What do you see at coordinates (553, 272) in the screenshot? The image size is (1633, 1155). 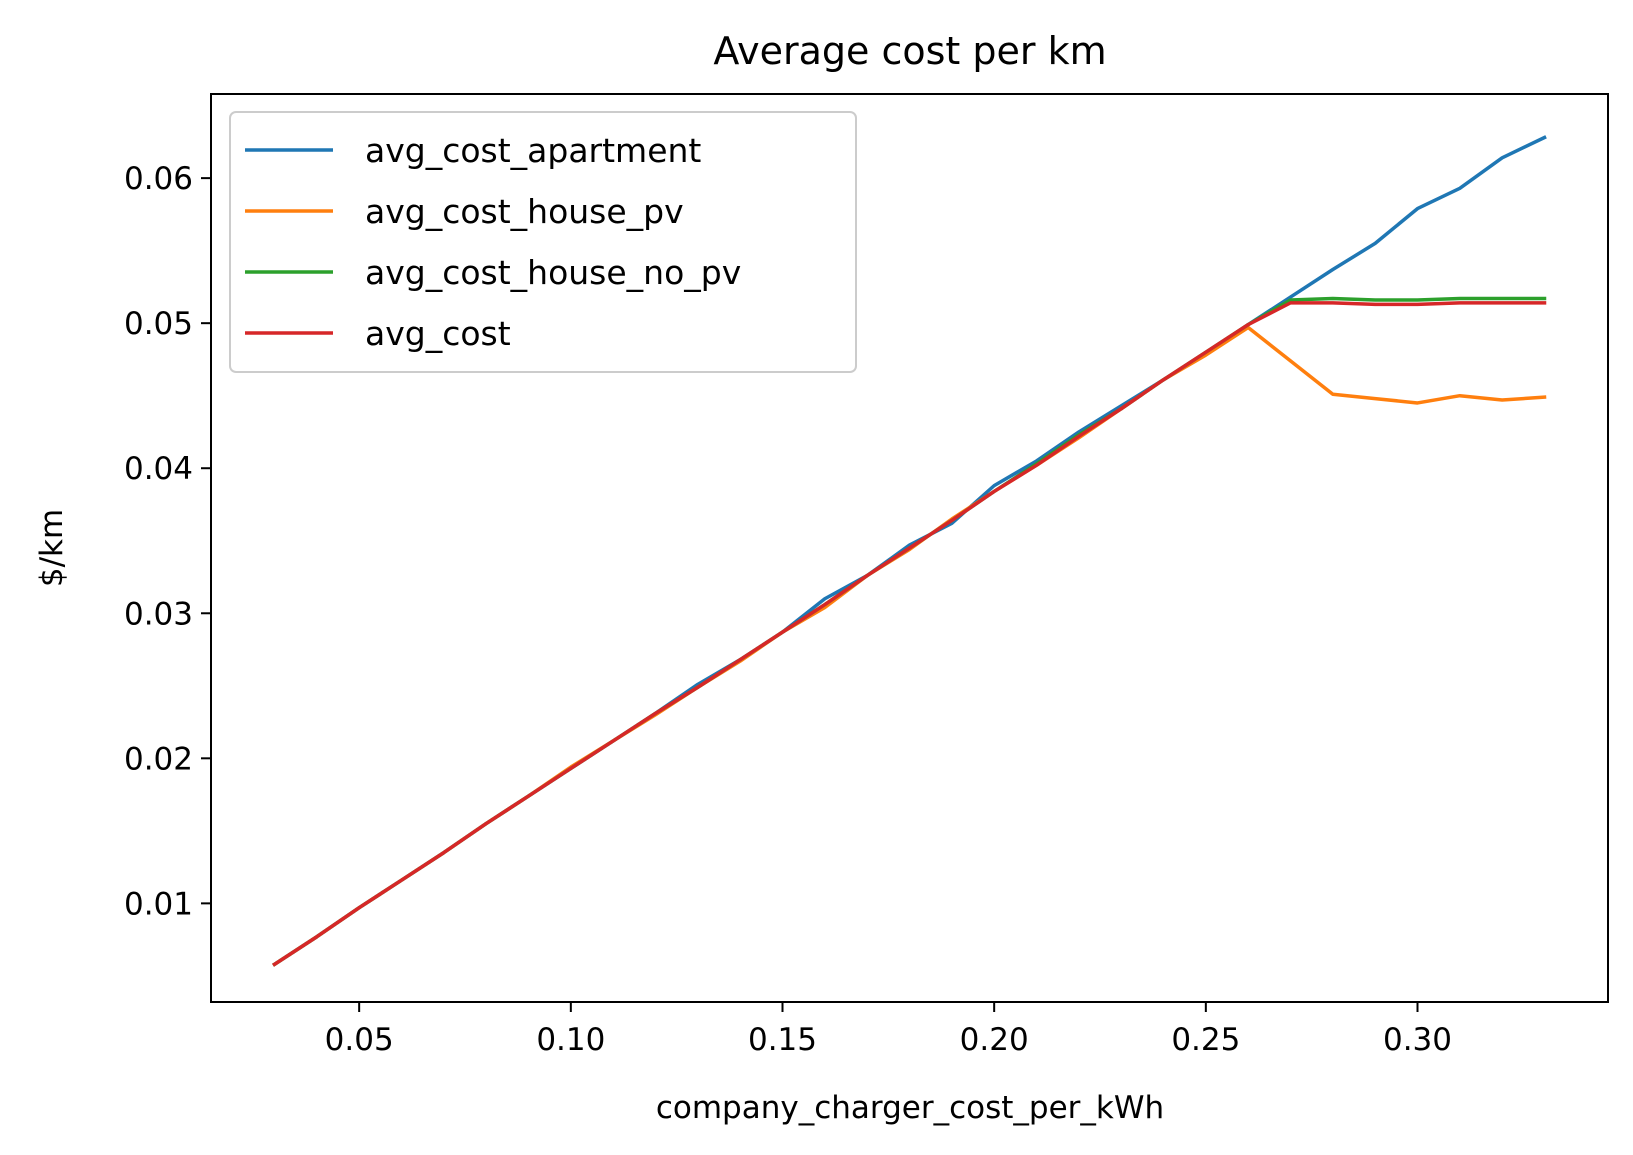 I see `legend-label-avg-cost-house-no-pv: avg_cost_house_no_pv` at bounding box center [553, 272].